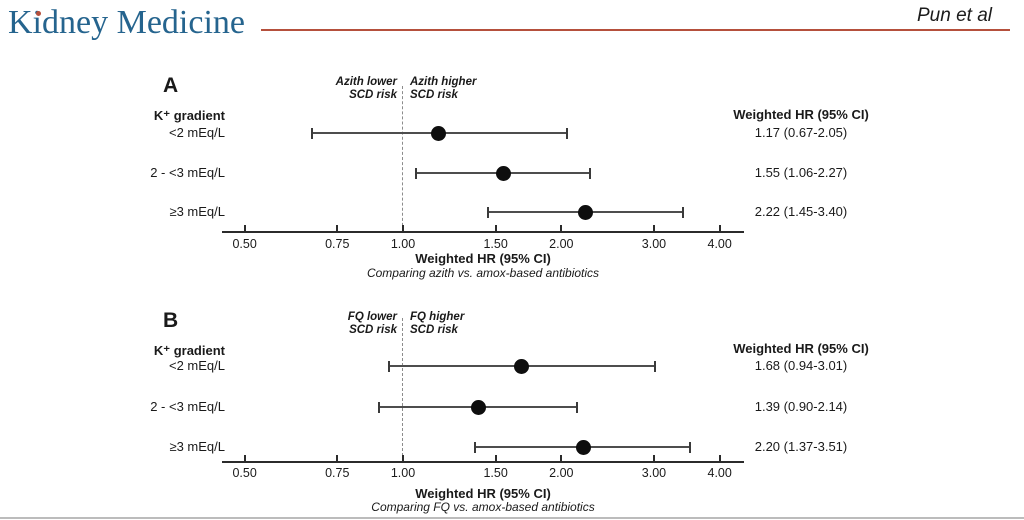  What do you see at coordinates (483, 507) in the screenshot?
I see `axis-subtitle: Comparing FQ vs. amox-based antibiotics` at bounding box center [483, 507].